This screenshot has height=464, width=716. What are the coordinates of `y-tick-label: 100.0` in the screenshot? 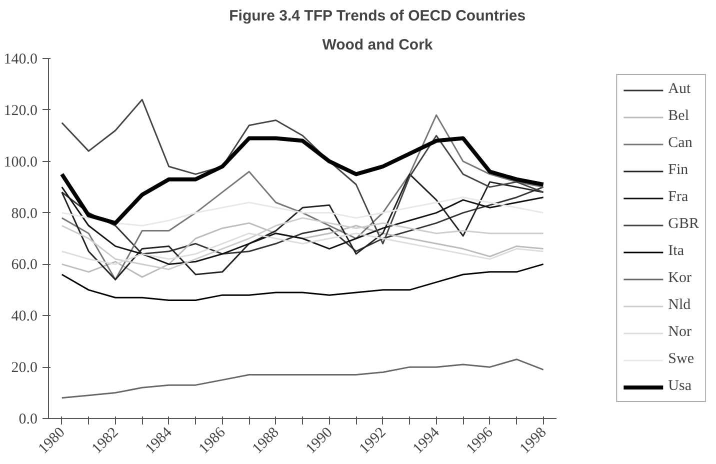 It's located at (21, 162).